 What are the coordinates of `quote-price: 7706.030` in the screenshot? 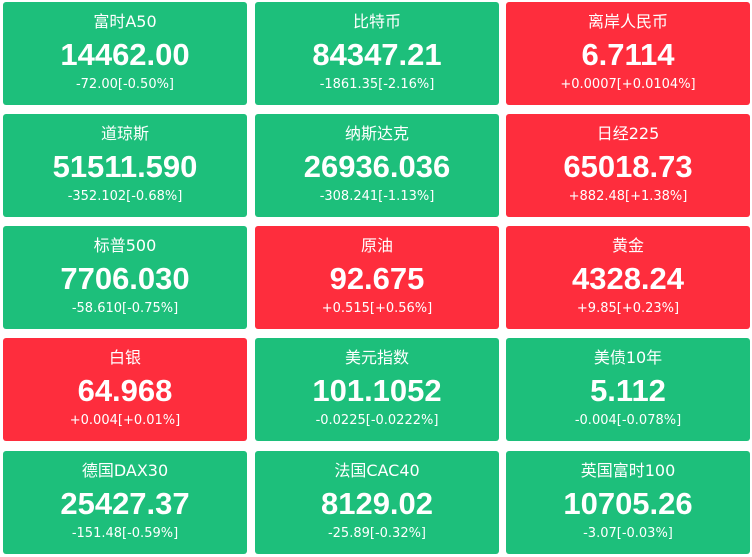 It's located at (125, 278).